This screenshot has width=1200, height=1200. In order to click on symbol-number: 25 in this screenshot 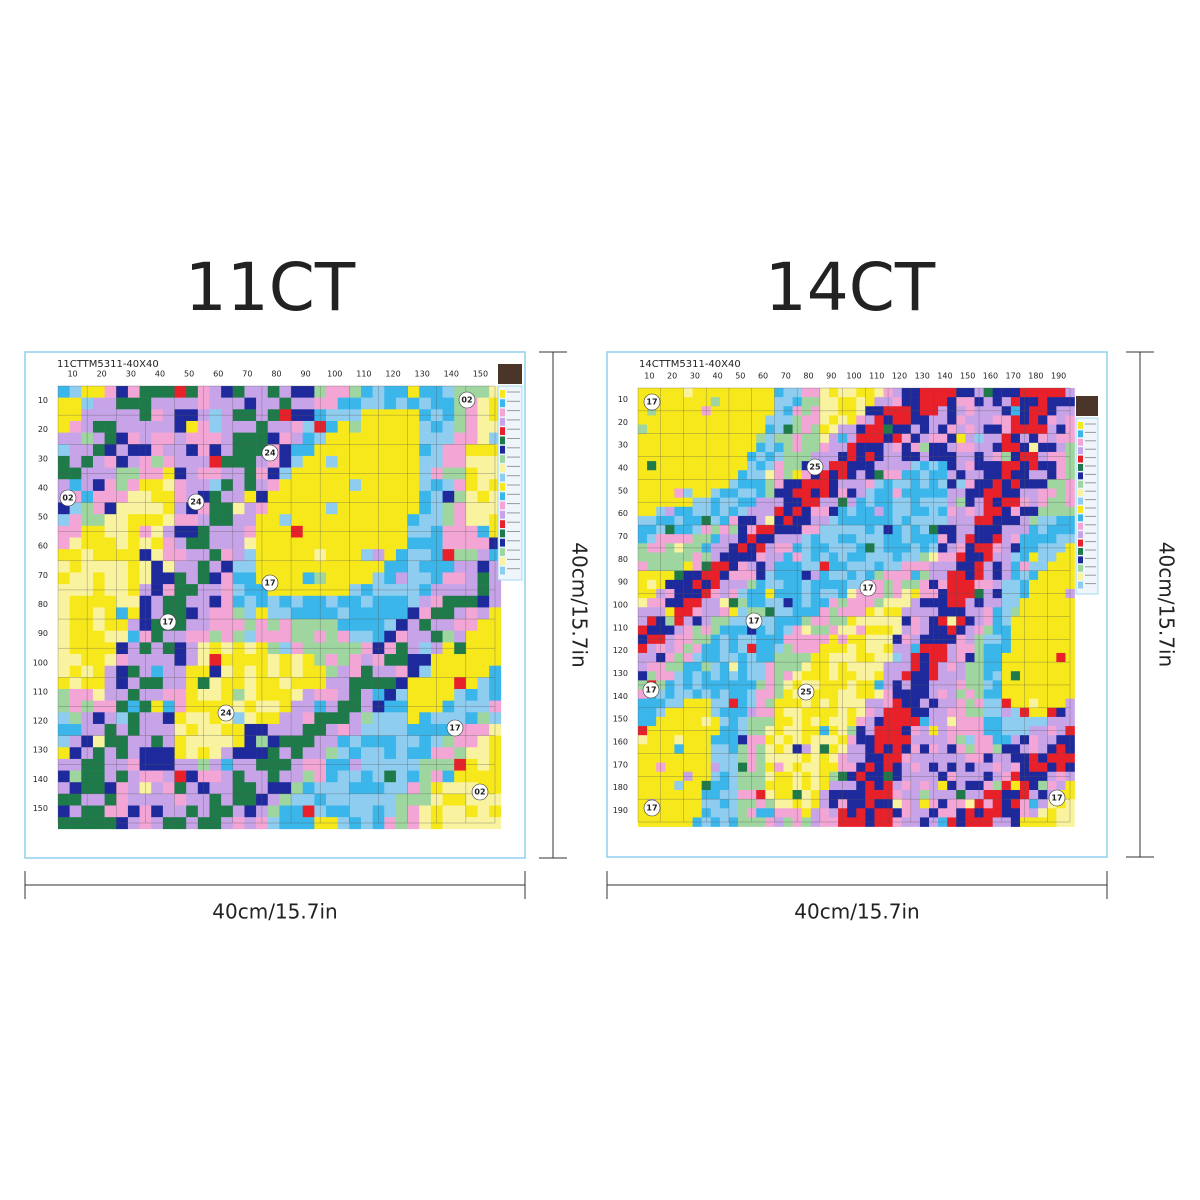, I will do `click(815, 467)`.